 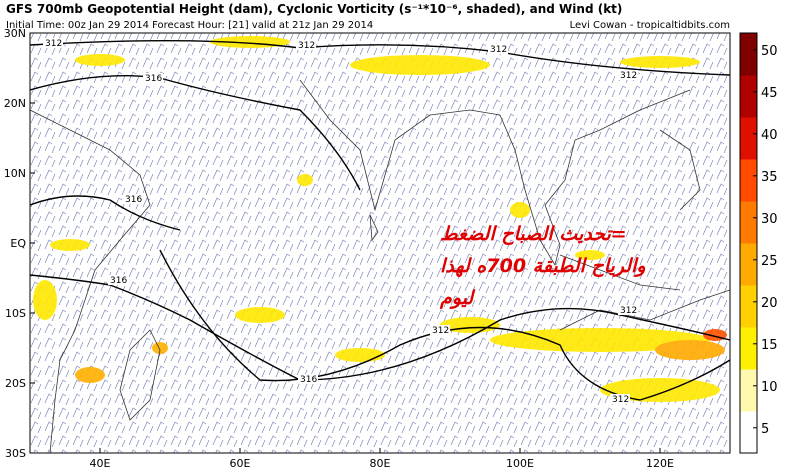 I want to click on lon-tick-label: 60E, so click(x=240, y=463).